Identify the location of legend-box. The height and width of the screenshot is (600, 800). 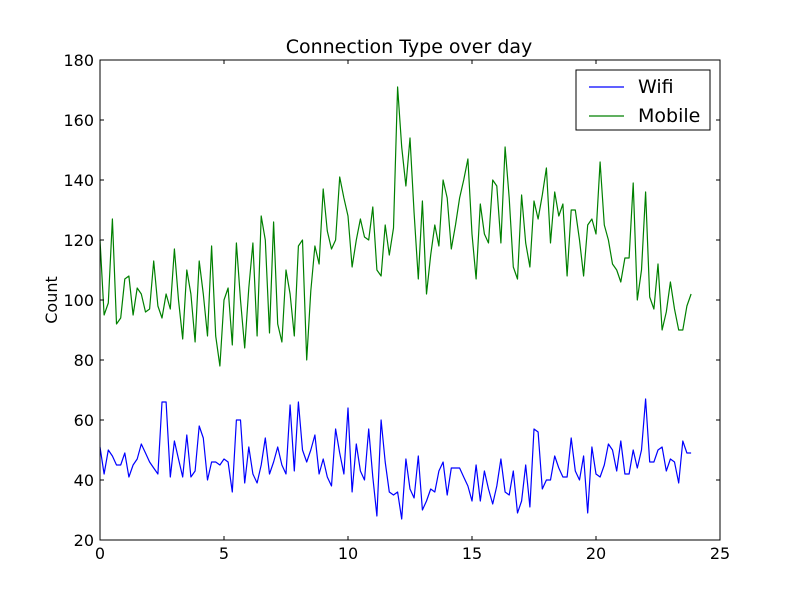
(643, 100).